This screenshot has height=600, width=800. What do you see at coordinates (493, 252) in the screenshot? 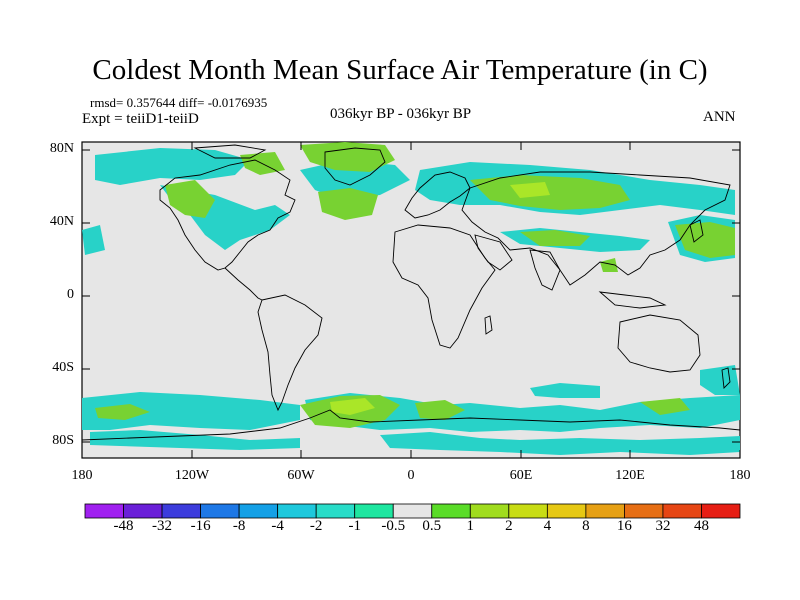
I see `coast-arabia` at bounding box center [493, 252].